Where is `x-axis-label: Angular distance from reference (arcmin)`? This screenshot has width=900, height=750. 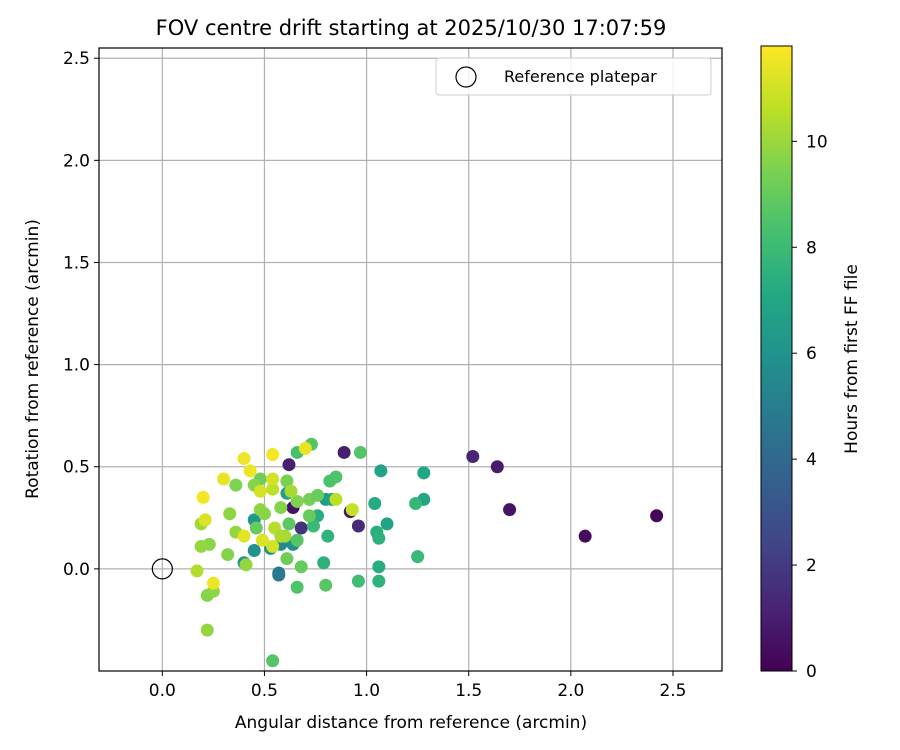
x-axis-label: Angular distance from reference (arcmin) is located at coordinates (411, 723).